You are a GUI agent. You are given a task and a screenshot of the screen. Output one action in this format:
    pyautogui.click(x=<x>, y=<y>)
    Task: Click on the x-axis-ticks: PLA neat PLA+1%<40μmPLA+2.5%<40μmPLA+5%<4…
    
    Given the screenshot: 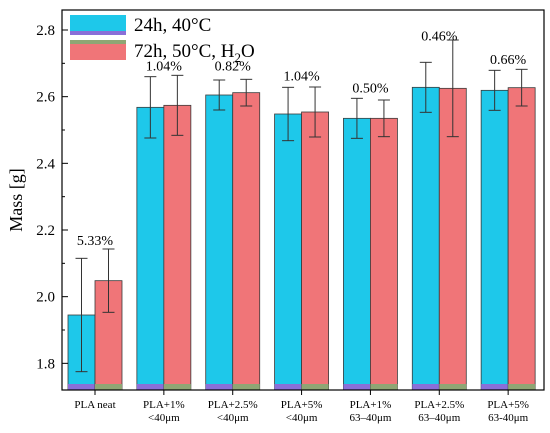 What is the action you would take?
    pyautogui.click(x=301, y=407)
    